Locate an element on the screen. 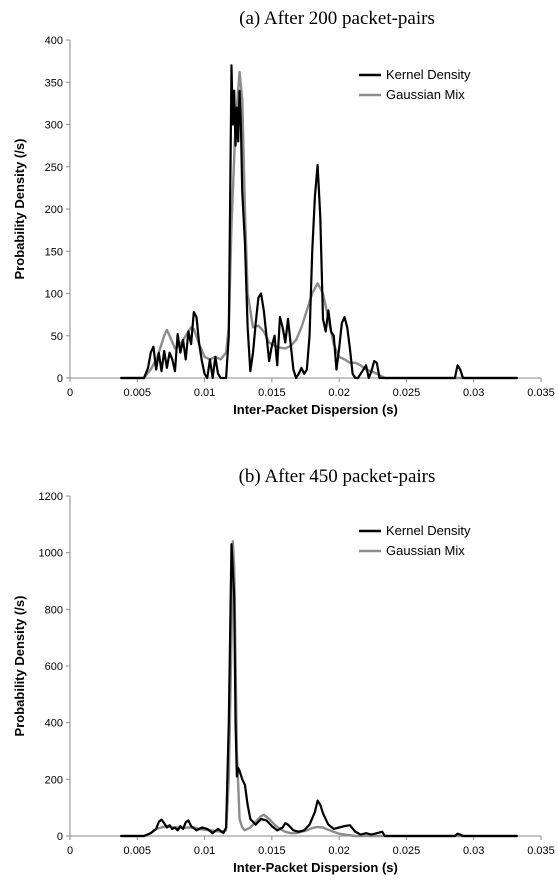 The width and height of the screenshot is (558, 884). chart-b-title: (b) After 450 packet-pairs is located at coordinates (337, 476).